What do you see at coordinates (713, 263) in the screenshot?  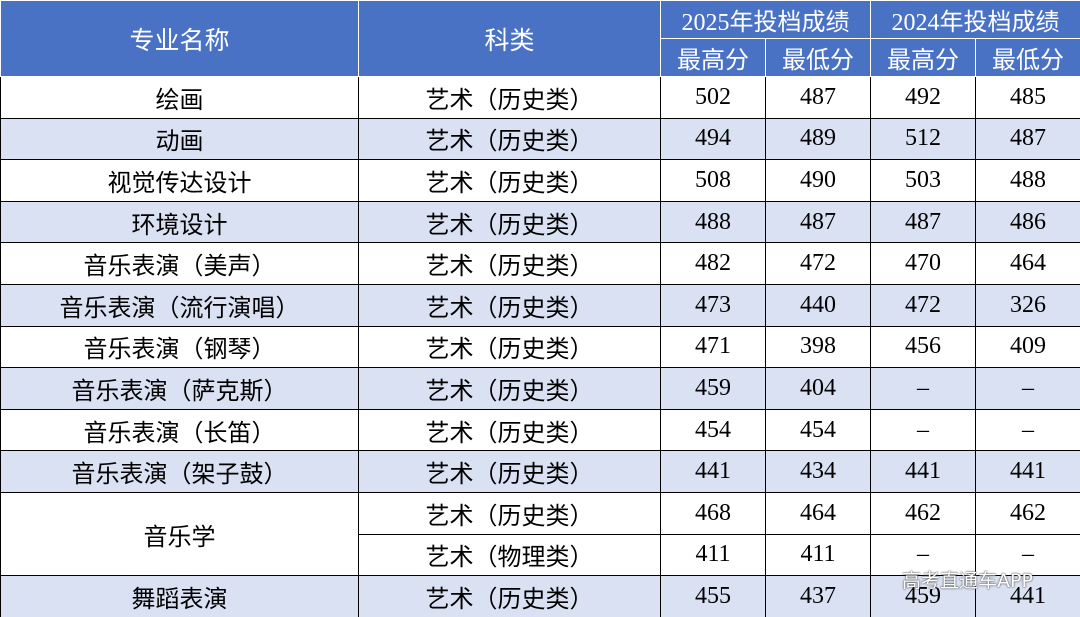 I see `score-cell: 482` at bounding box center [713, 263].